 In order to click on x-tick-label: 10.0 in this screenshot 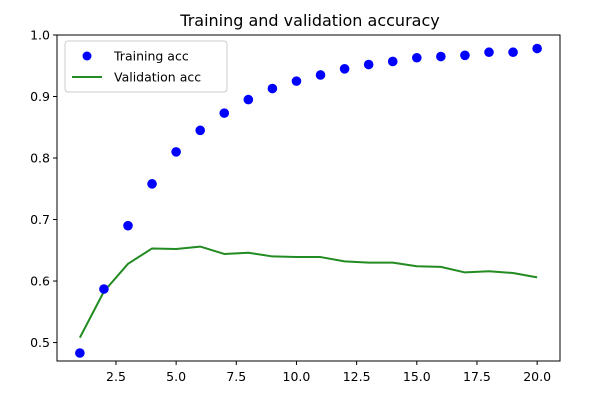, I will do `click(297, 376)`.